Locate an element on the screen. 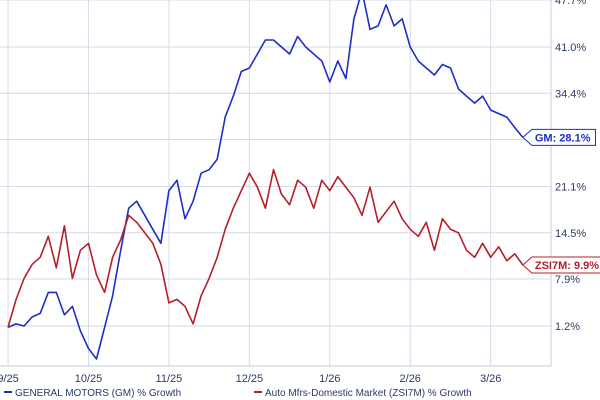  legend-entry-0: GENERAL MOTORS (GM) % Growth is located at coordinates (92, 393).